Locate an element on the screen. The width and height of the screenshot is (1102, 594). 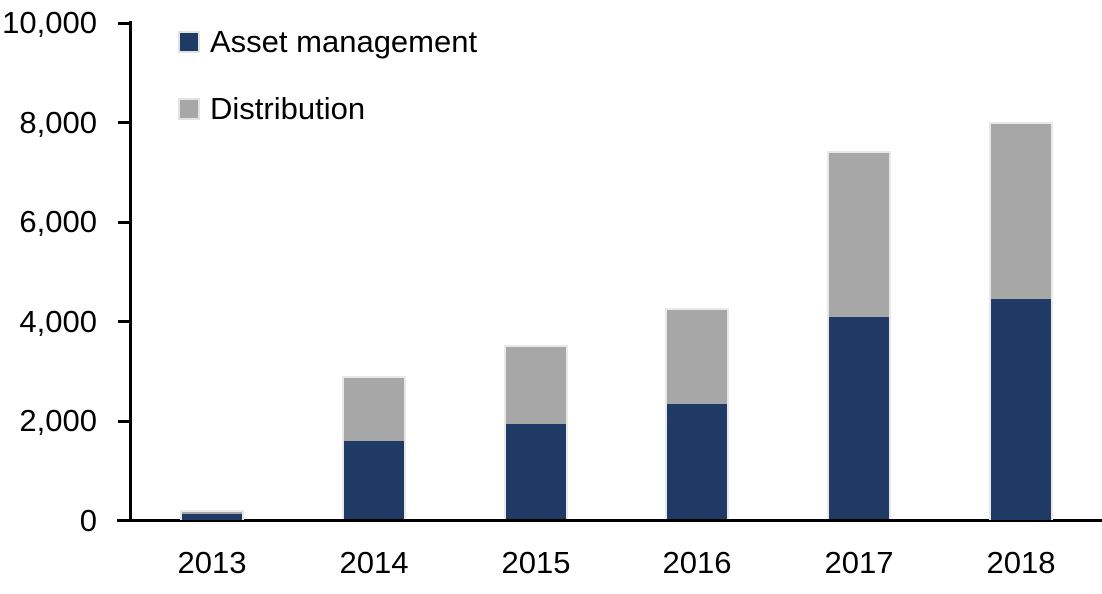
bar-segment-distribution-2014 is located at coordinates (374, 409).